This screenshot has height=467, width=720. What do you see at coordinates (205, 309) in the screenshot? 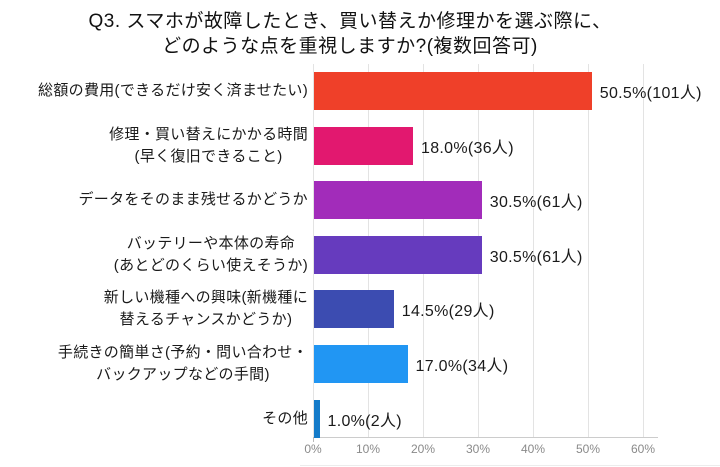
I see `category-label: 新しい機種への興味(新機種に 替えるチャンスかどうか)` at bounding box center [205, 309].